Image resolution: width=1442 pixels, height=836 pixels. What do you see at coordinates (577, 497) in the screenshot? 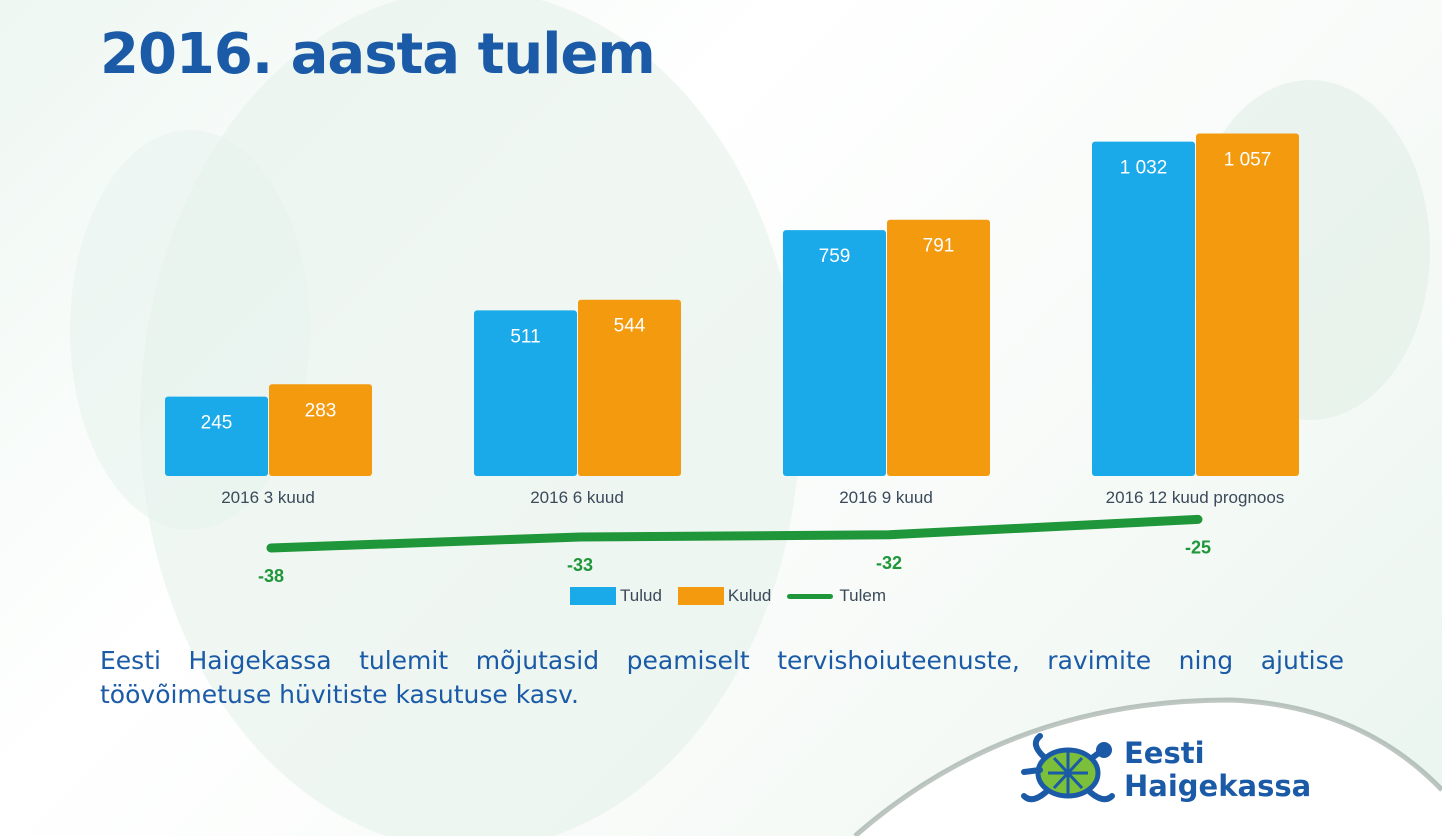
I see `x-tick-label-1: 2016 6 kuud` at bounding box center [577, 497].